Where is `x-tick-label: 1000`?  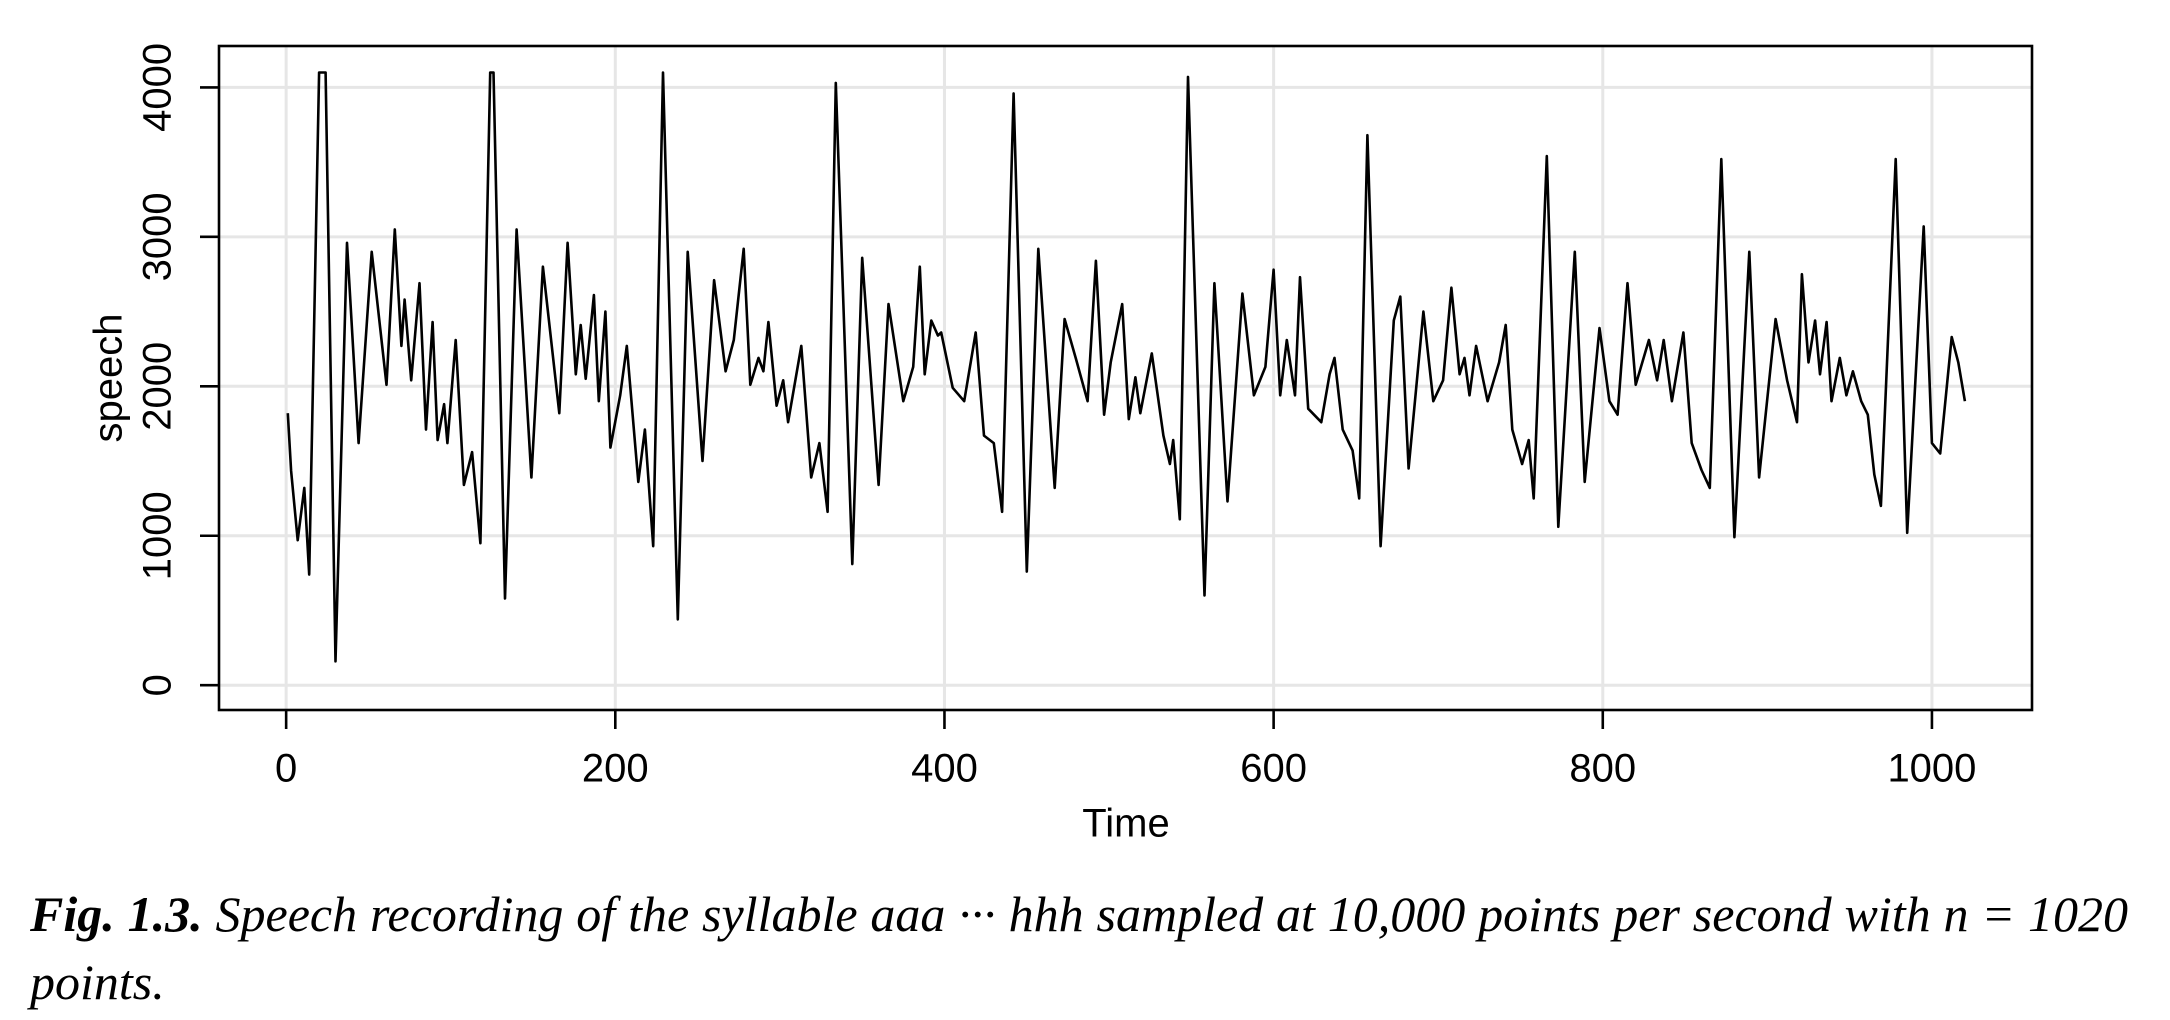
x-tick-label: 1000 is located at coordinates (1931, 769).